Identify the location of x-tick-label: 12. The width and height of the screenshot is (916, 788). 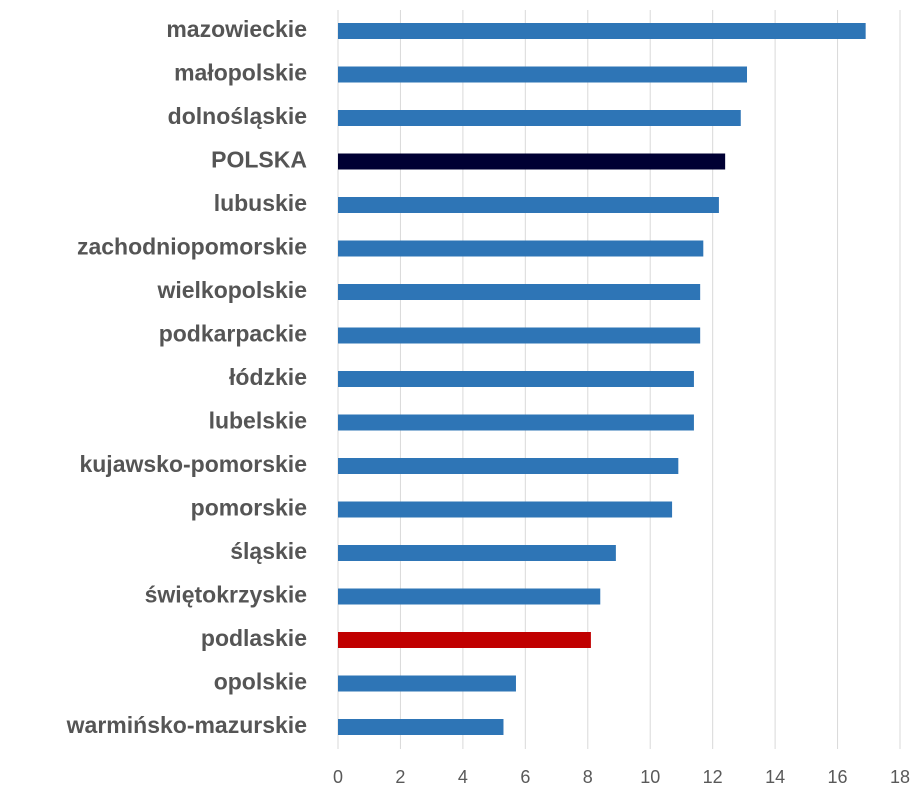
(713, 777).